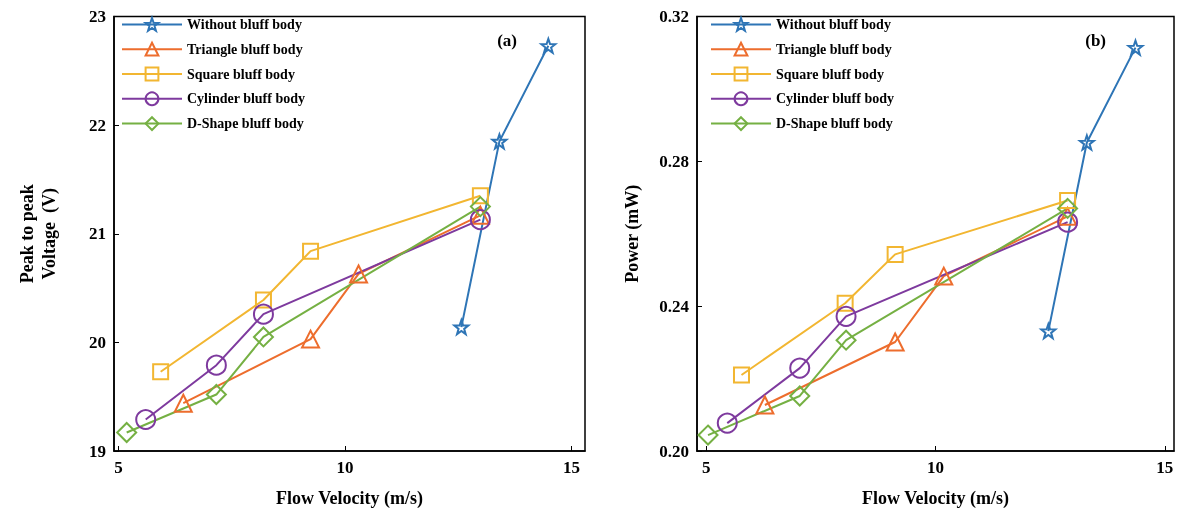  Describe the element at coordinates (97, 451) in the screenshot. I see `y-tick-label: 19` at that location.